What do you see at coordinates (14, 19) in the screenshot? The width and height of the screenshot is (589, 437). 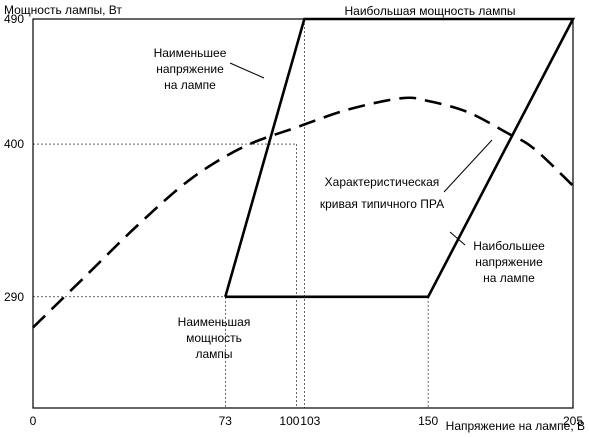 I see `y-tick-label: 490` at bounding box center [14, 19].